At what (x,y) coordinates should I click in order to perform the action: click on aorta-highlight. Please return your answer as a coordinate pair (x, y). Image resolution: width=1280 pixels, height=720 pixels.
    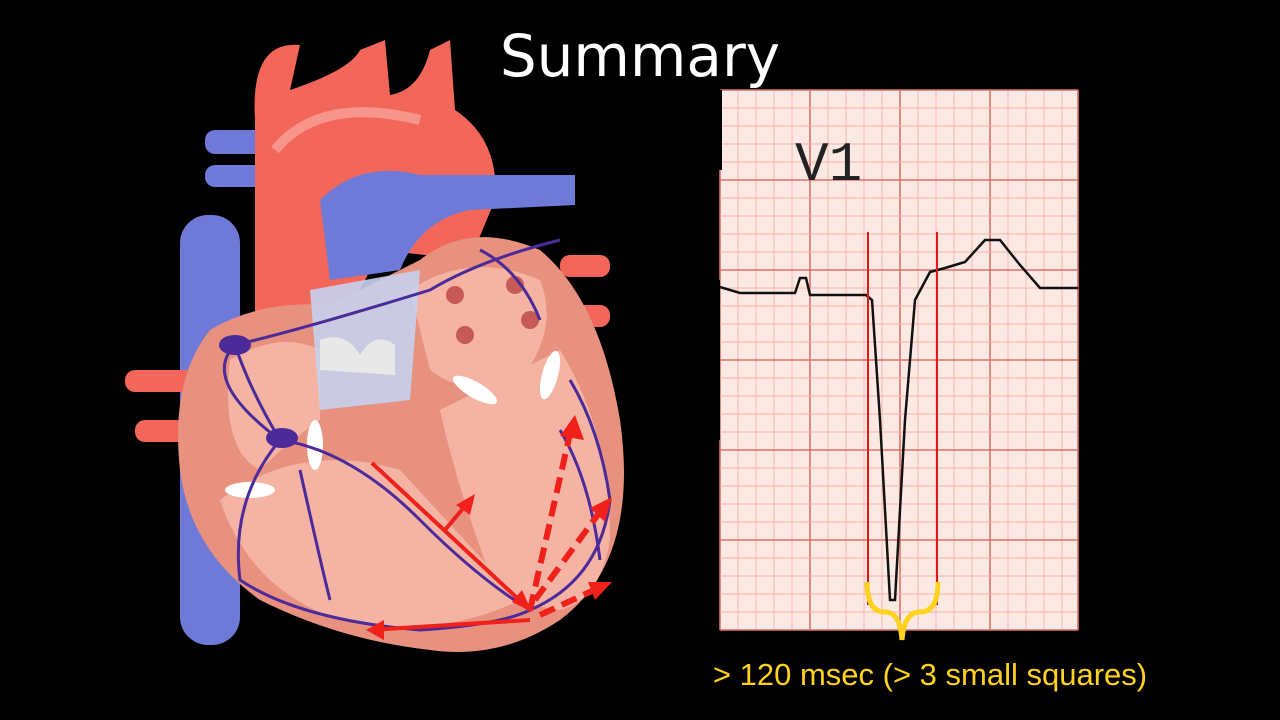
    Looking at the image, I should click on (346, 130).